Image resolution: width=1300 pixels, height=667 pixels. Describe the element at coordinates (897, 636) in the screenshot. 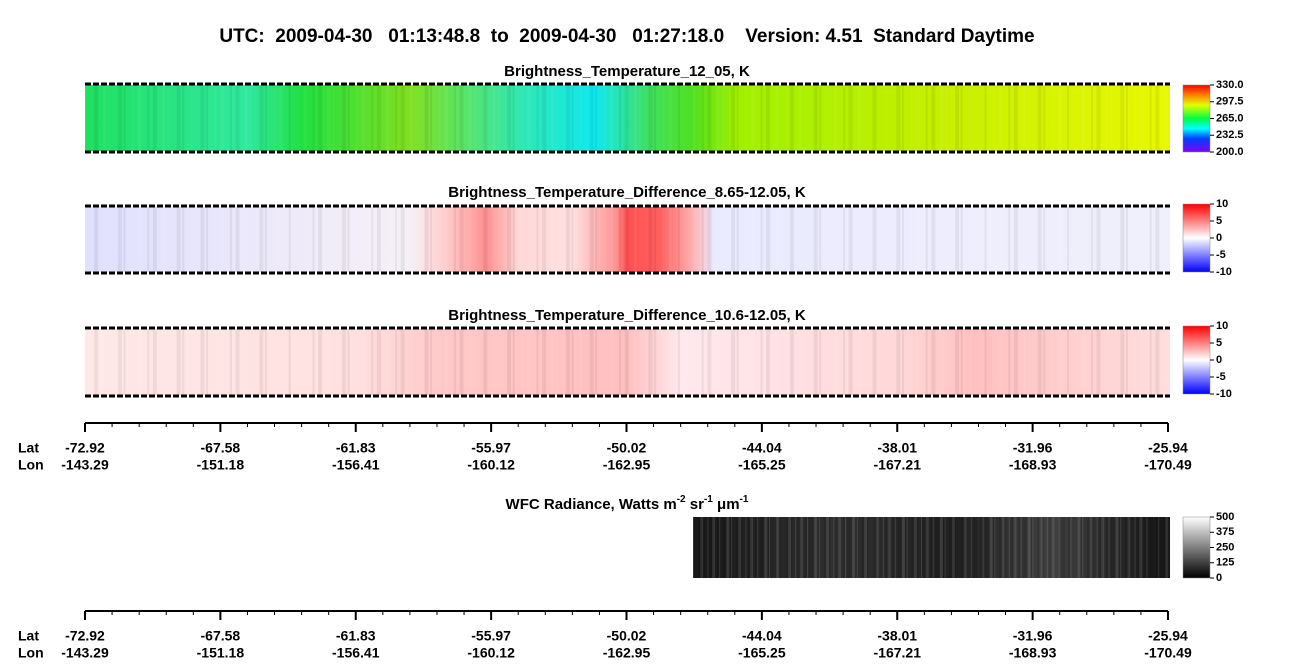

I see `lat-tick-label: -38.01` at that location.